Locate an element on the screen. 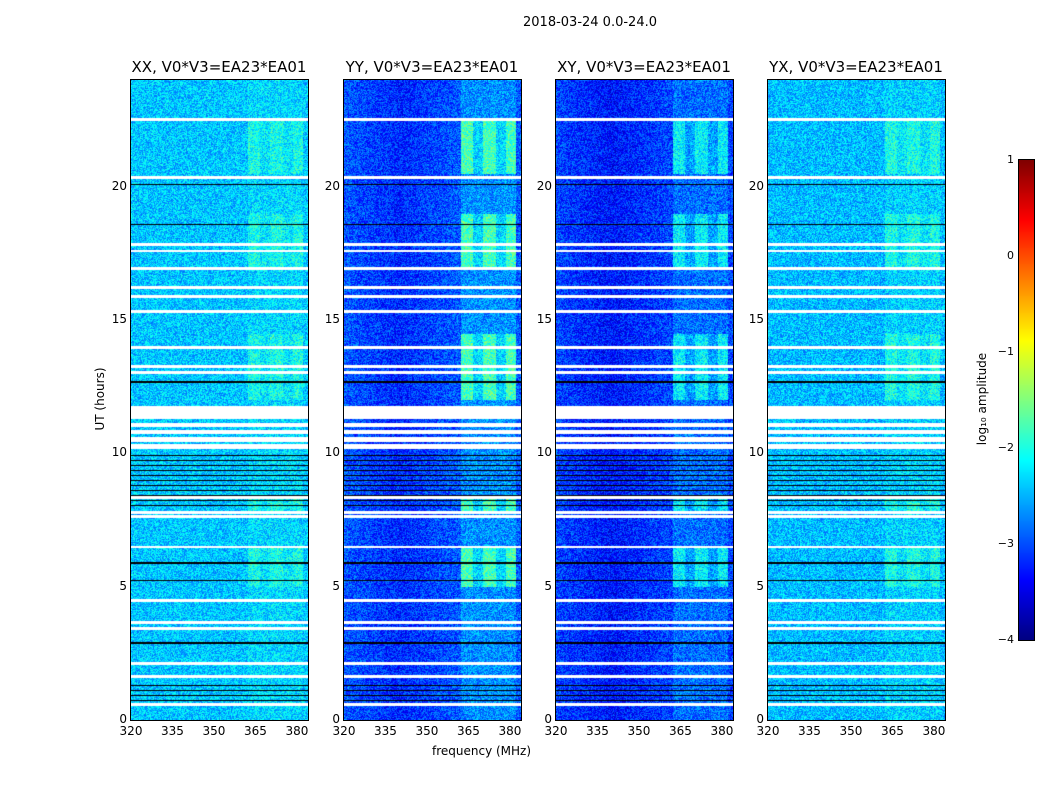 This screenshot has width=1050, height=800. colorbar-tick-label: 1 is located at coordinates (1010, 159).